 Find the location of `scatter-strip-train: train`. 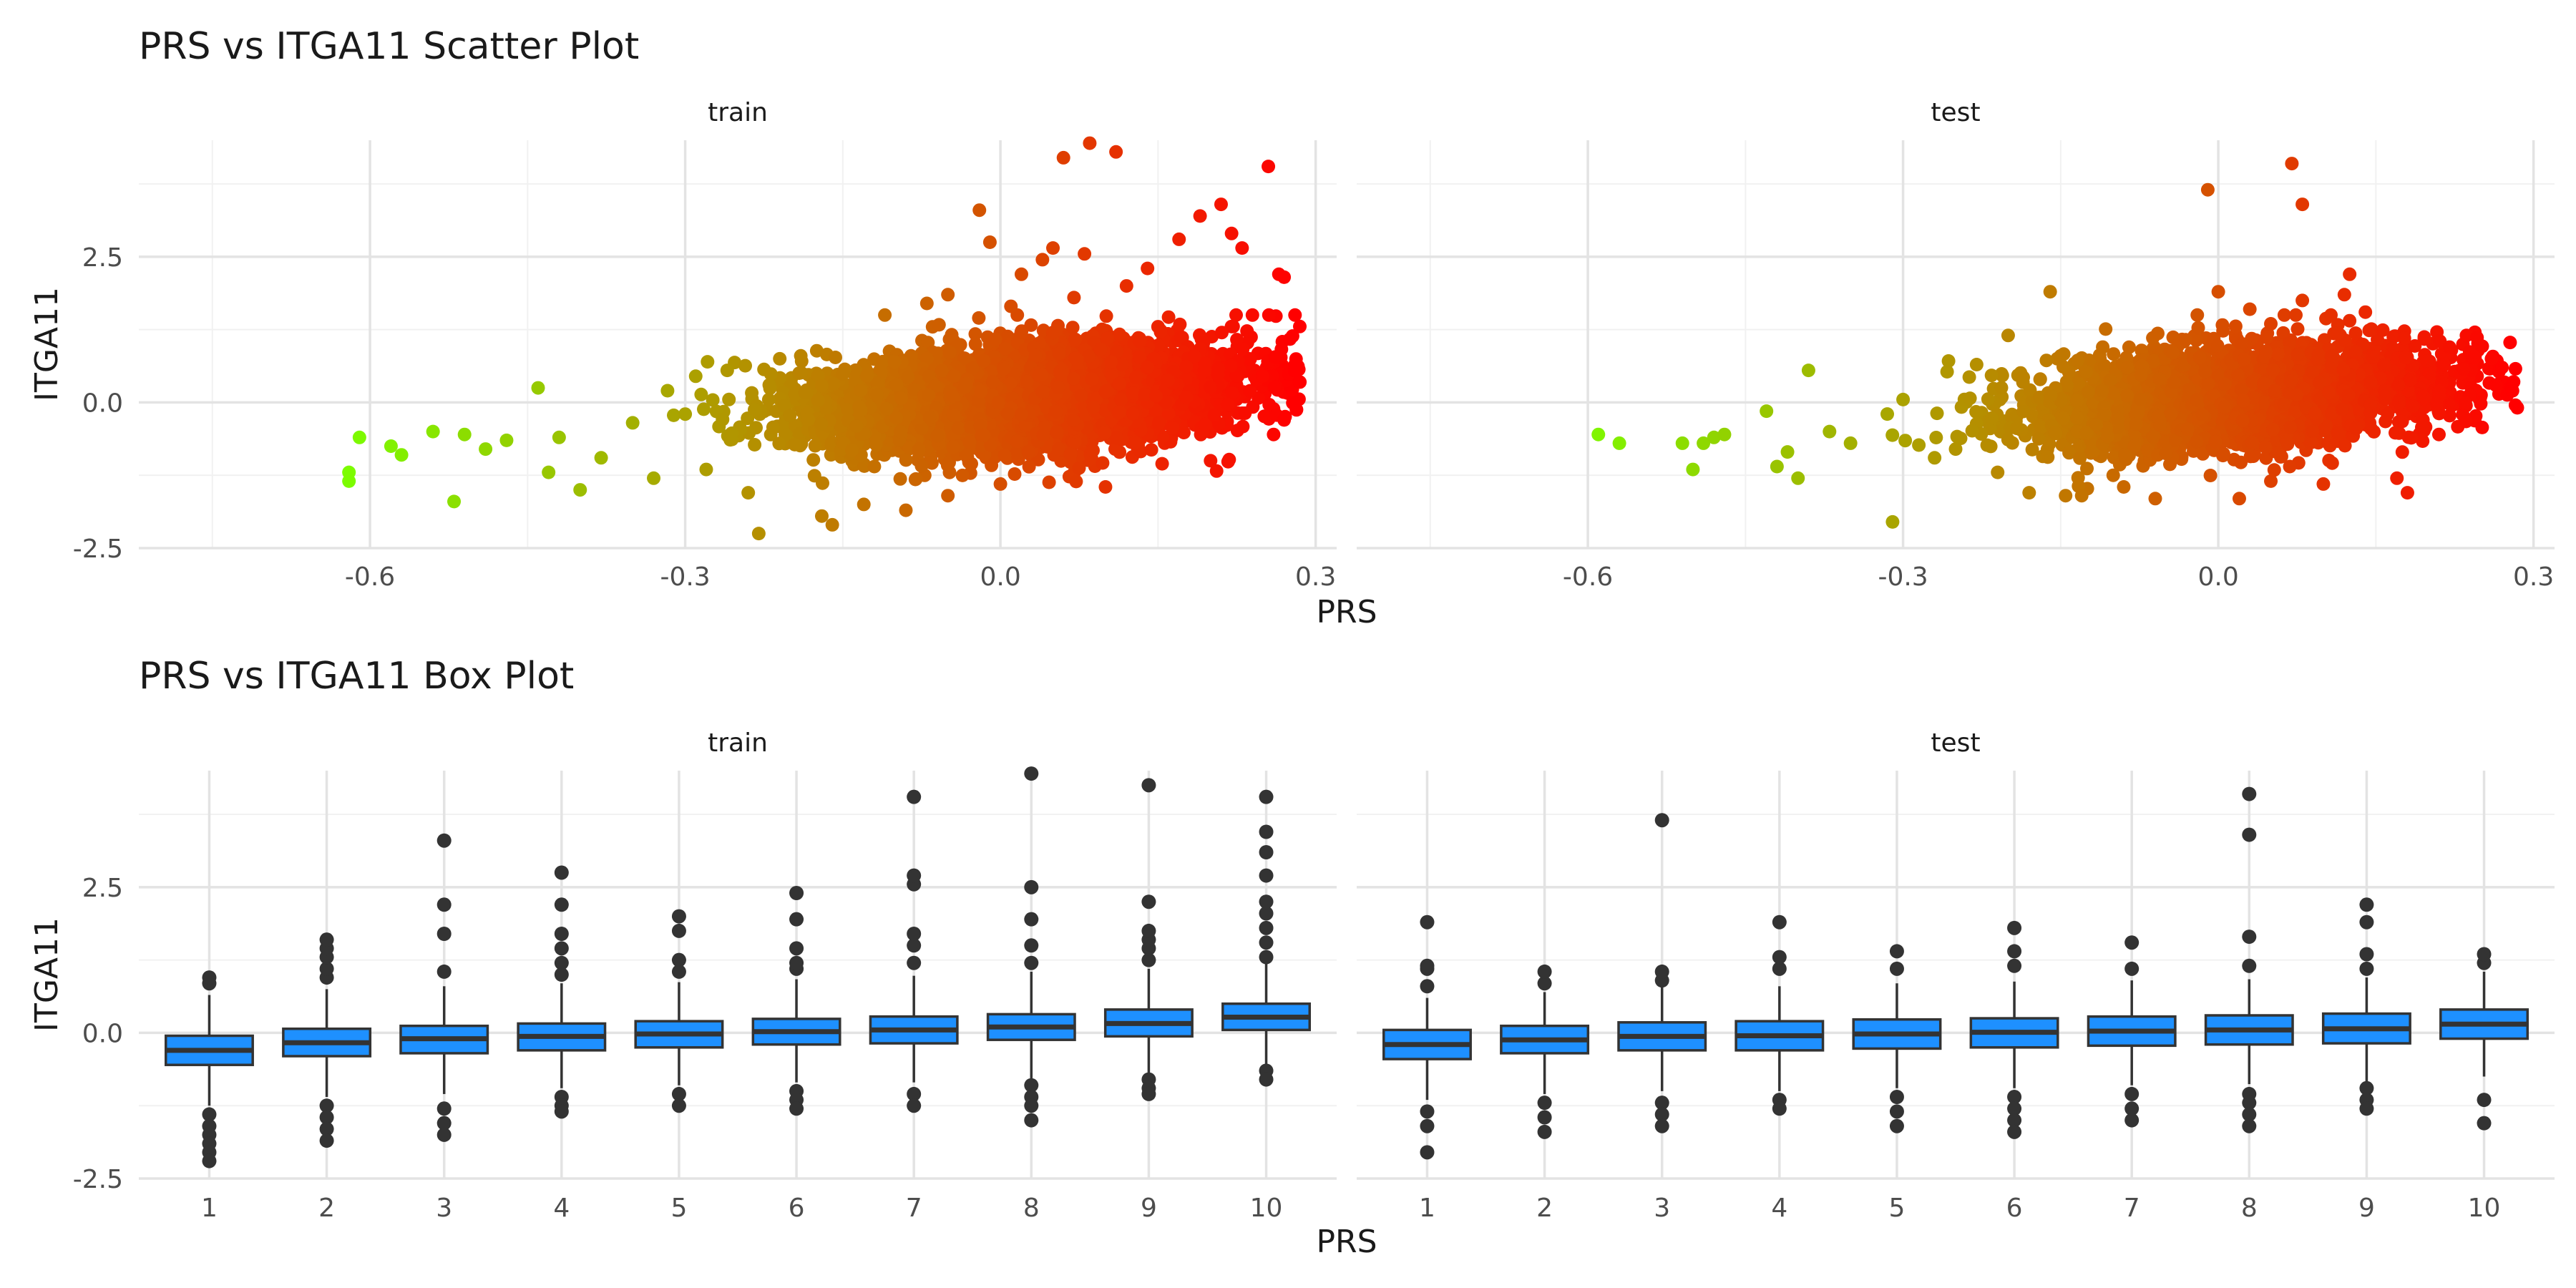

scatter-strip-train: train is located at coordinates (738, 112).